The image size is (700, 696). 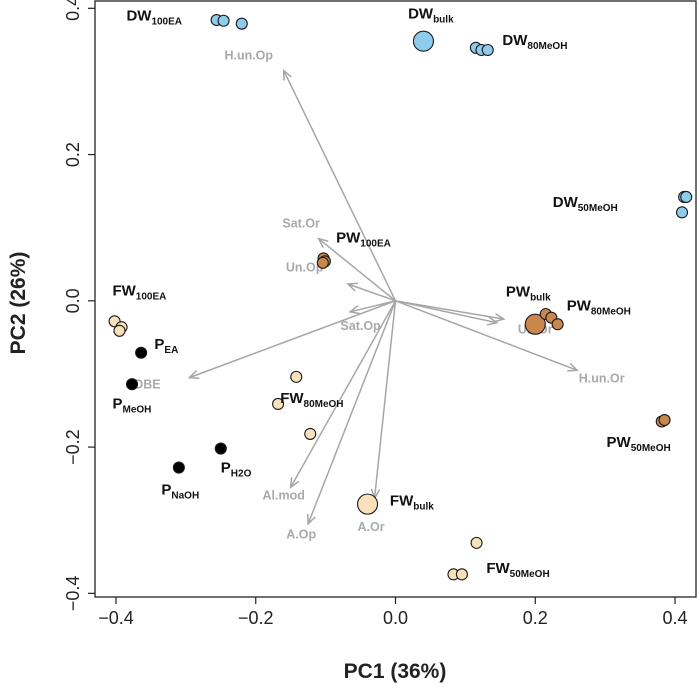 What do you see at coordinates (371, 292) in the screenshot?
I see `vector-un-op` at bounding box center [371, 292].